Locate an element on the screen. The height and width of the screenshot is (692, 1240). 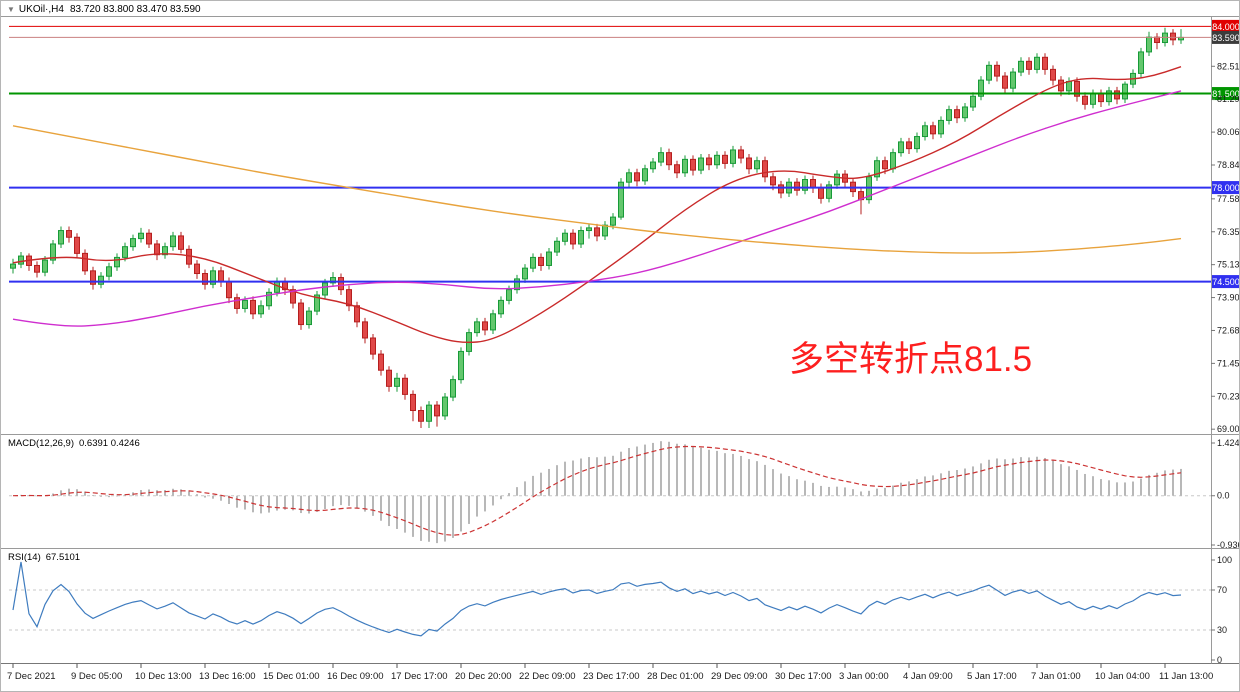
price-axis-label: 78.840 is located at coordinates (1228, 165).